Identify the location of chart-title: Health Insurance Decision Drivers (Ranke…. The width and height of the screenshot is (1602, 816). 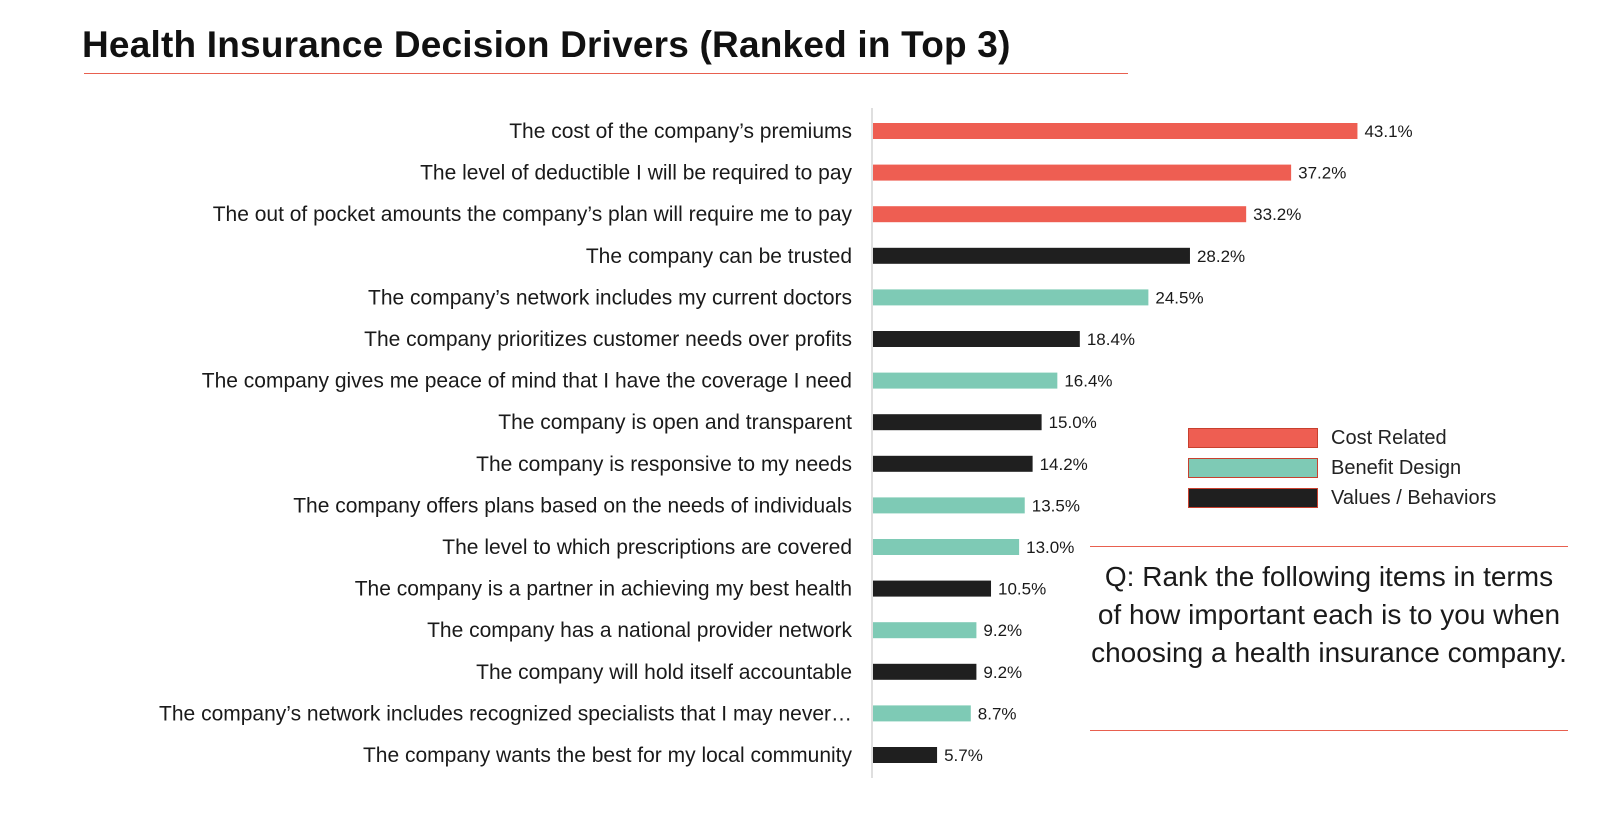
(546, 44).